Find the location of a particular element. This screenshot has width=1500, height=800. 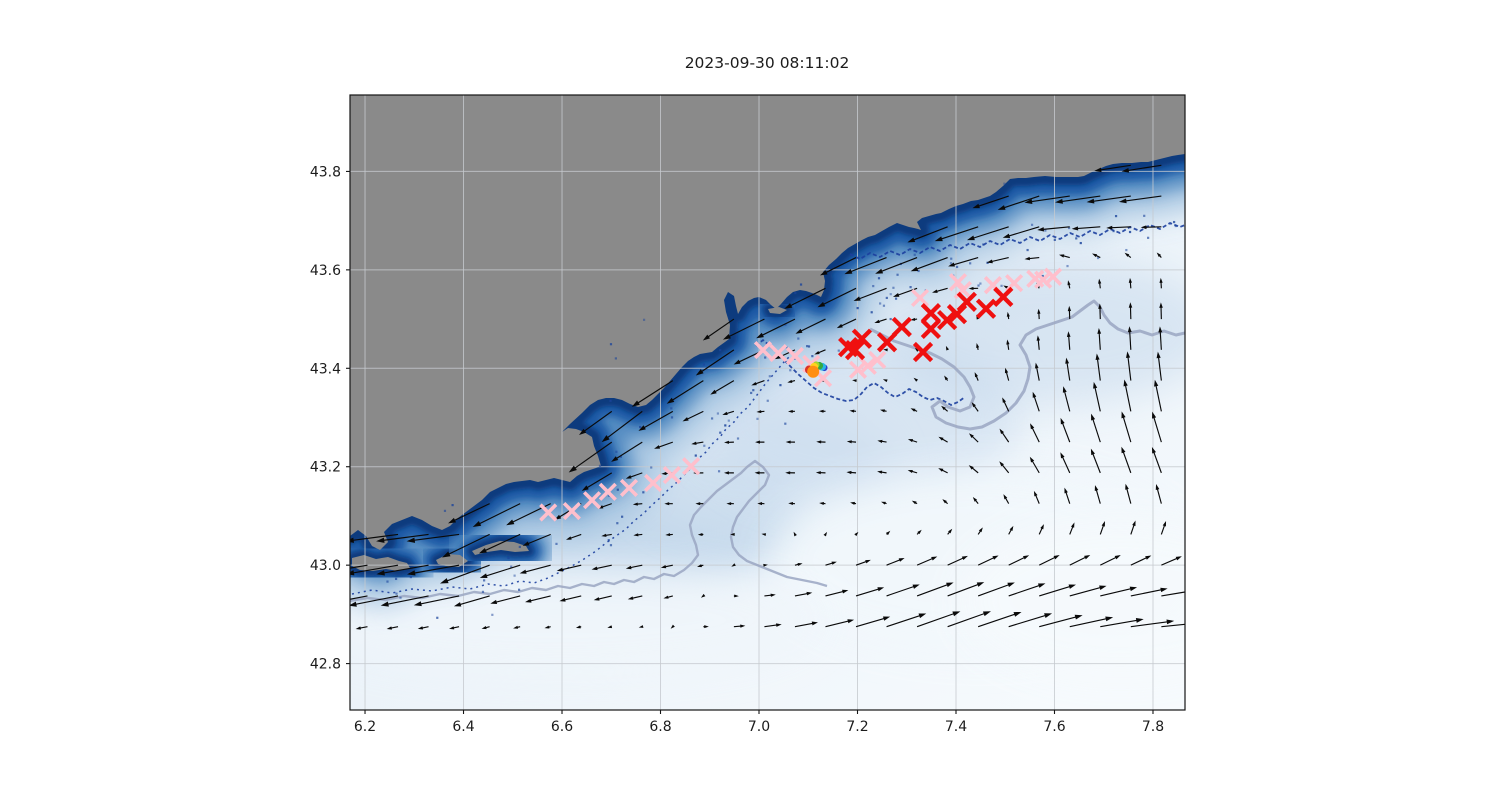

y-tick-label: 43.2 is located at coordinates (325, 468).